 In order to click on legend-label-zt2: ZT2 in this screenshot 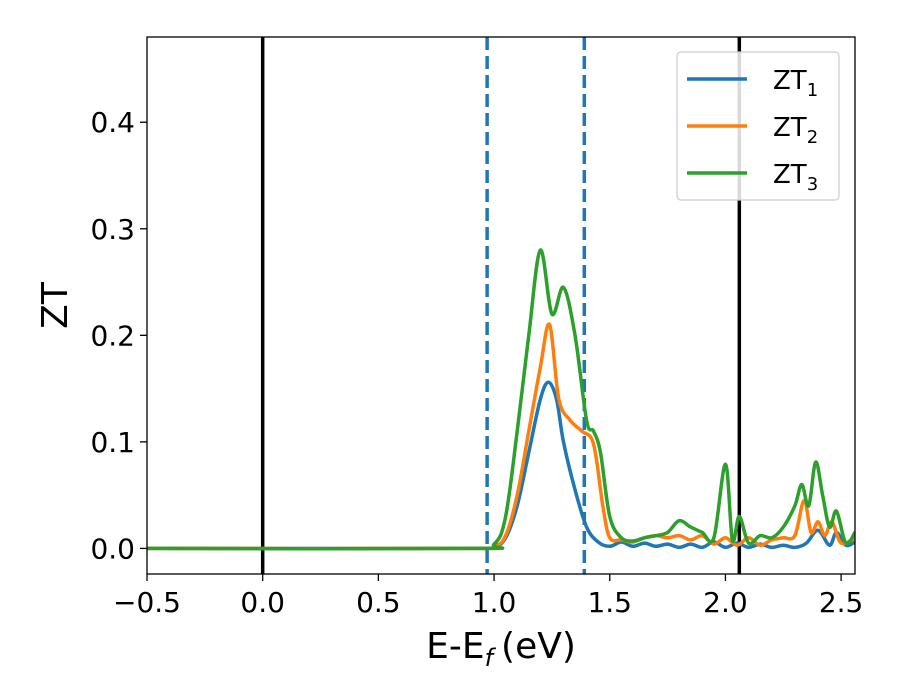, I will do `click(795, 130)`.